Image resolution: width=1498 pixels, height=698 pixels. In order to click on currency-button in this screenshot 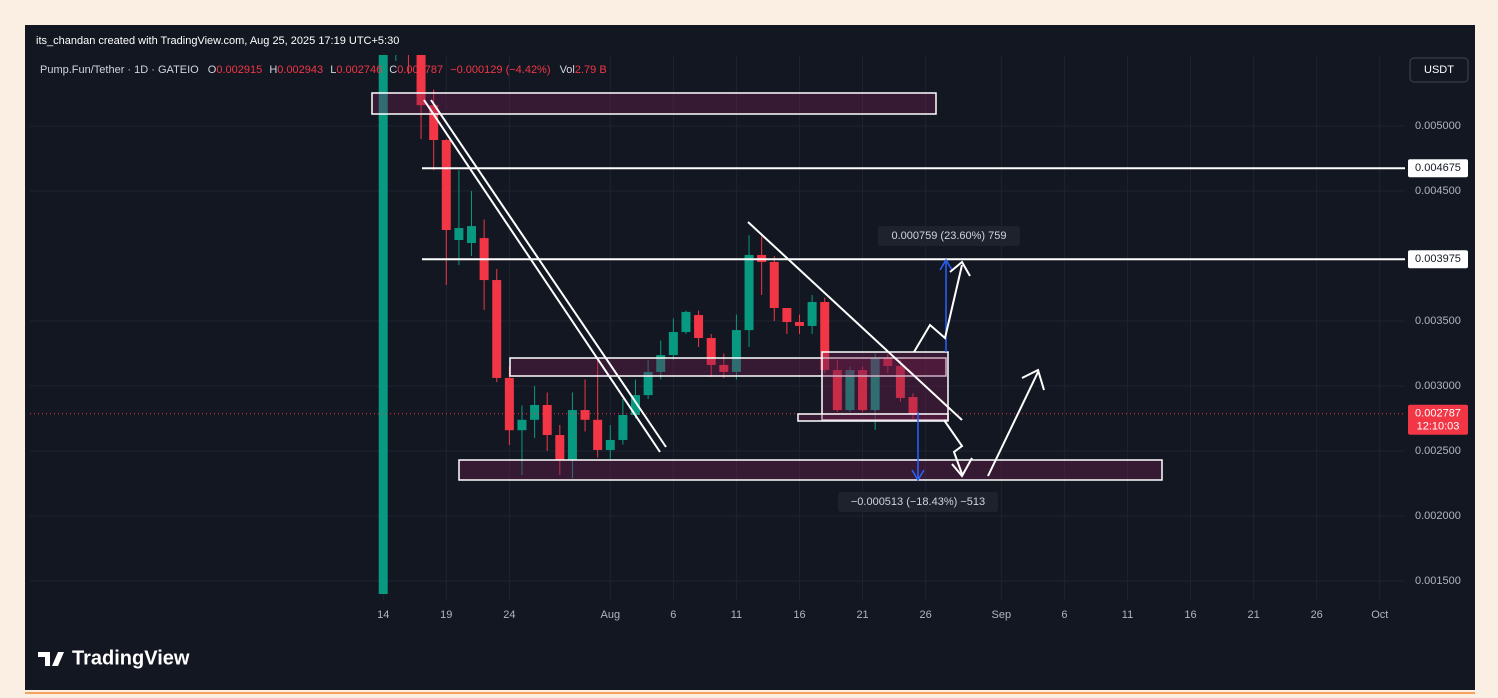, I will do `click(1439, 70)`.